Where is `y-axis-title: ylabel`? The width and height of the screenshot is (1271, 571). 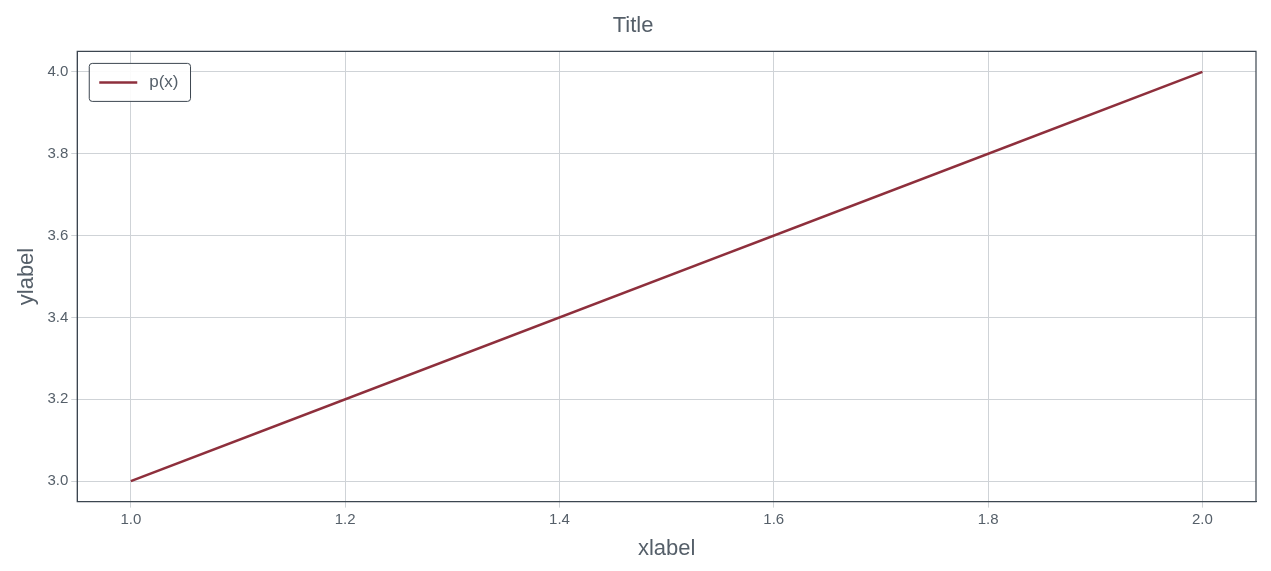
y-axis-title: ylabel is located at coordinates (26, 276).